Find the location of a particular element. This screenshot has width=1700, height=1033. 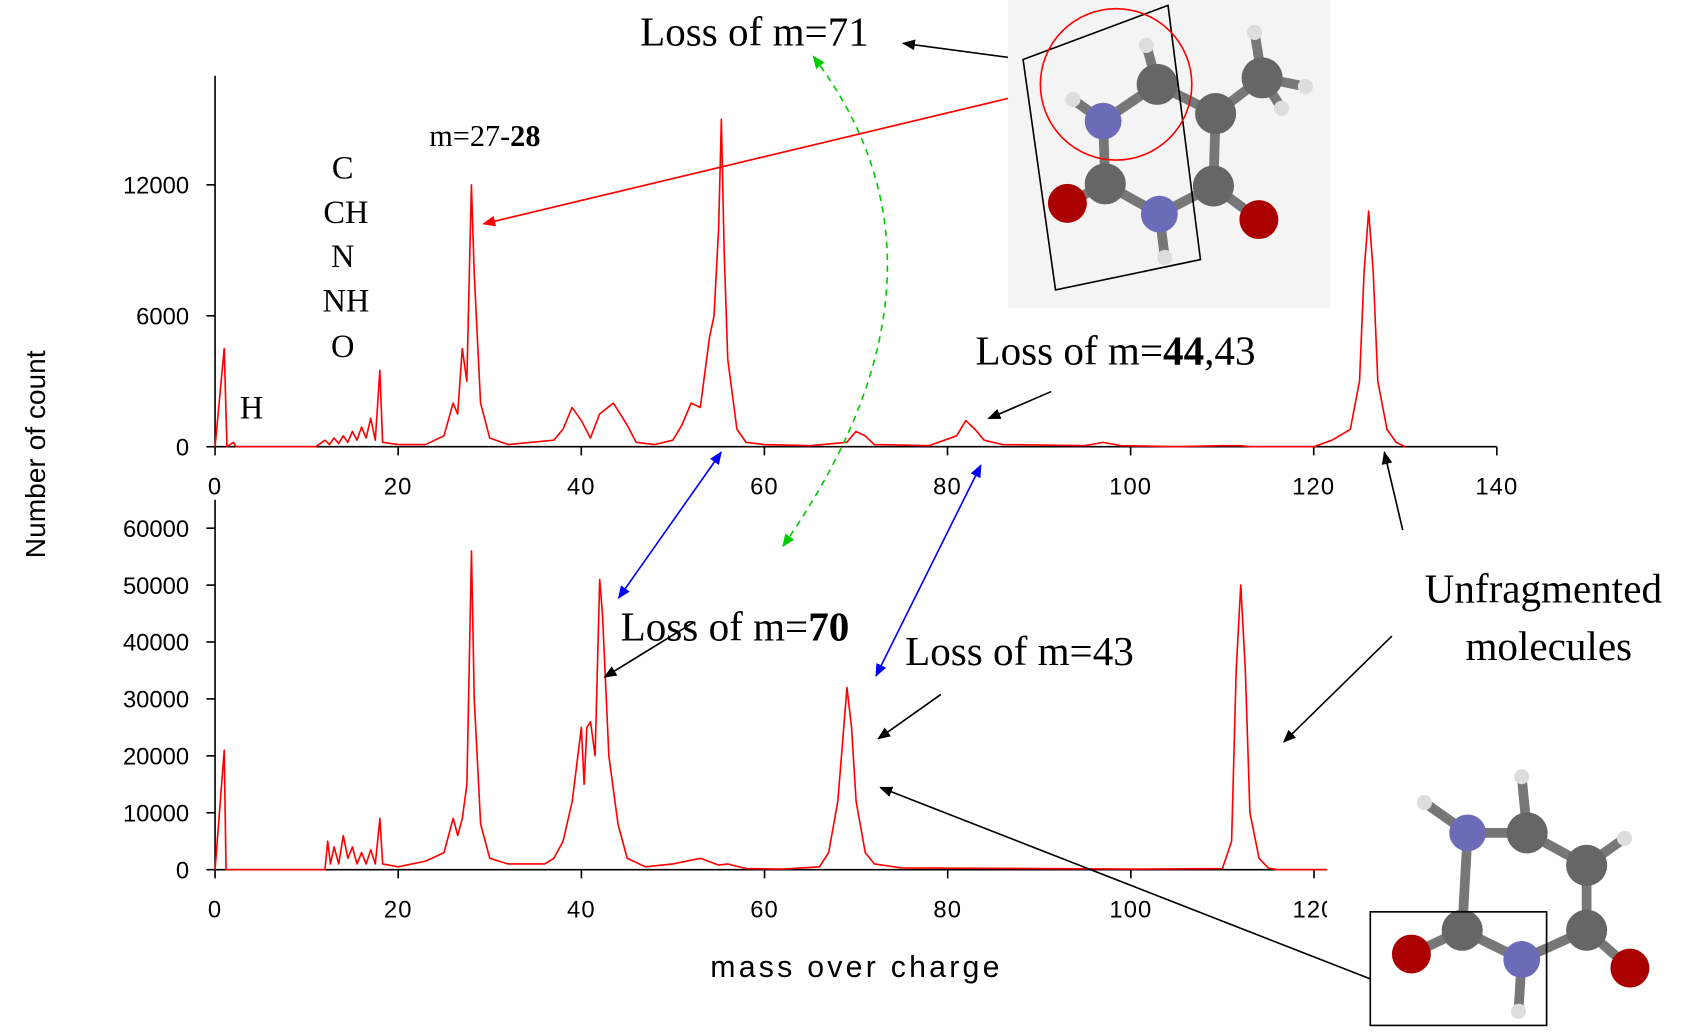

annotation: Unfragmented is located at coordinates (1544, 588).